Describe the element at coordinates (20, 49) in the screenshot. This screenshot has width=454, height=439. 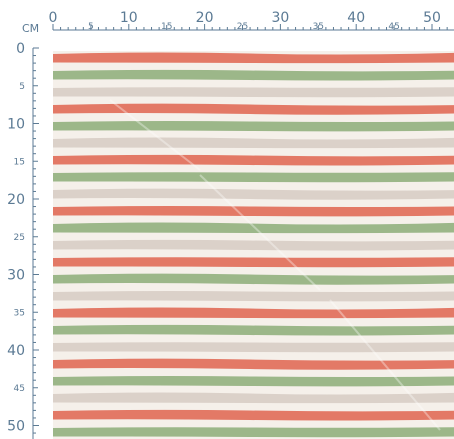
I see `left-major-label: 0` at that location.